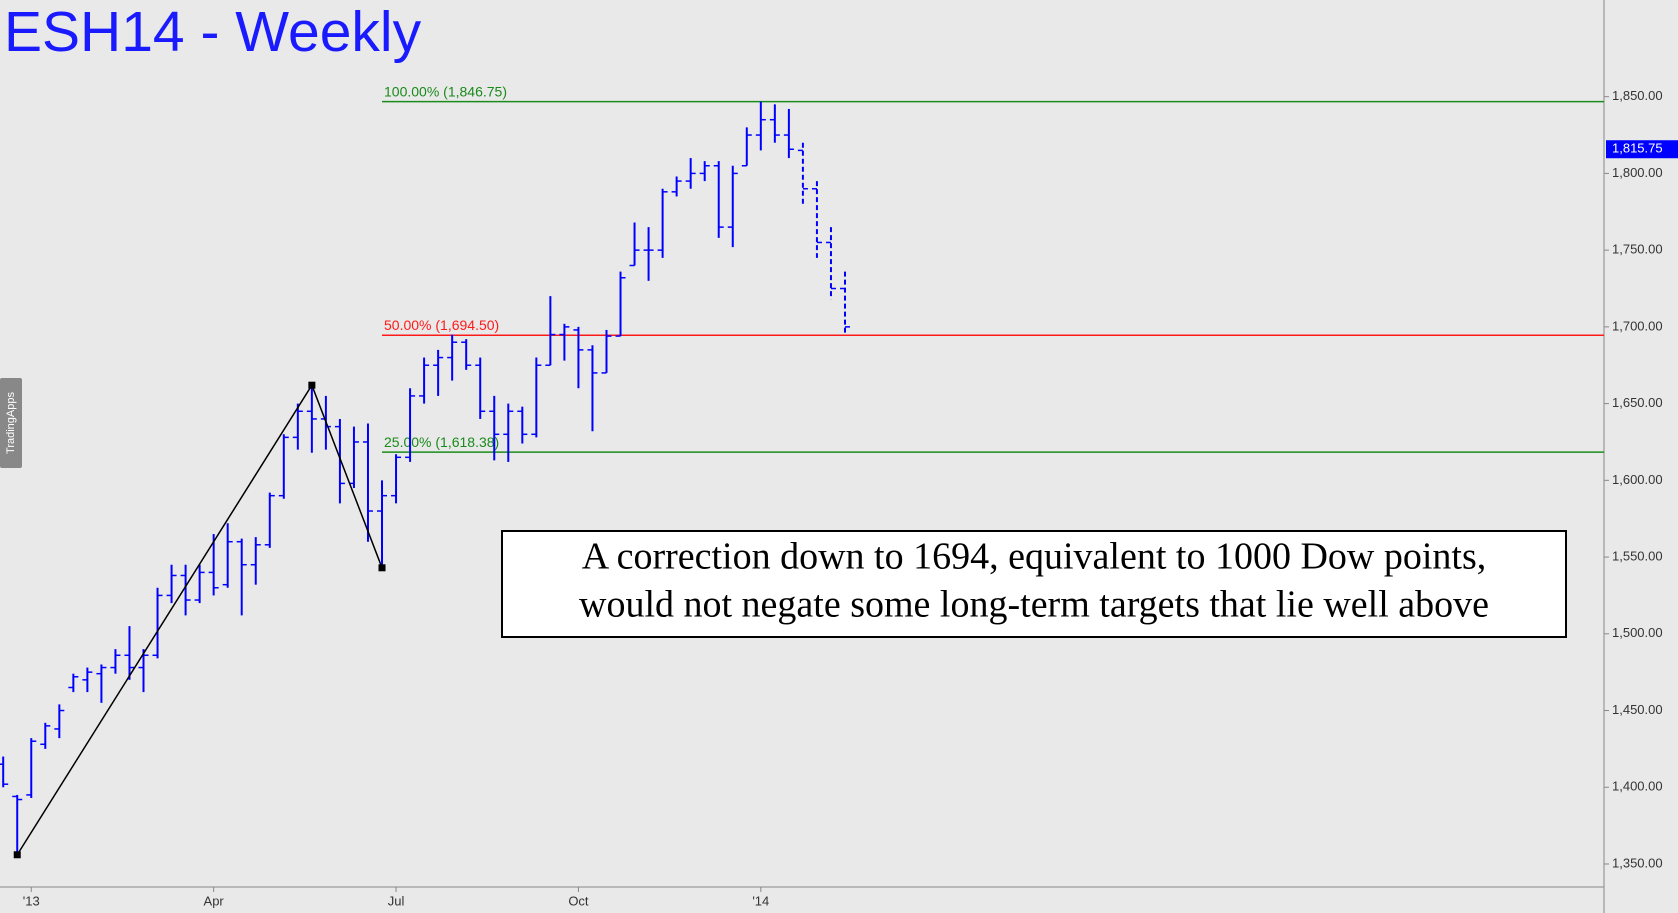 This screenshot has width=1678, height=913. I want to click on y-tick-label: 1,400.00, so click(1637, 786).